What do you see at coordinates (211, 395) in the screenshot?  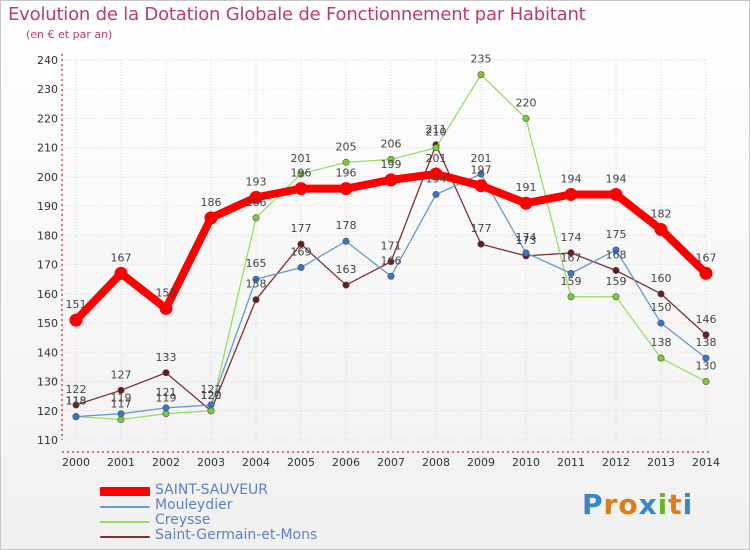 I see `data-label: 120` at bounding box center [211, 395].